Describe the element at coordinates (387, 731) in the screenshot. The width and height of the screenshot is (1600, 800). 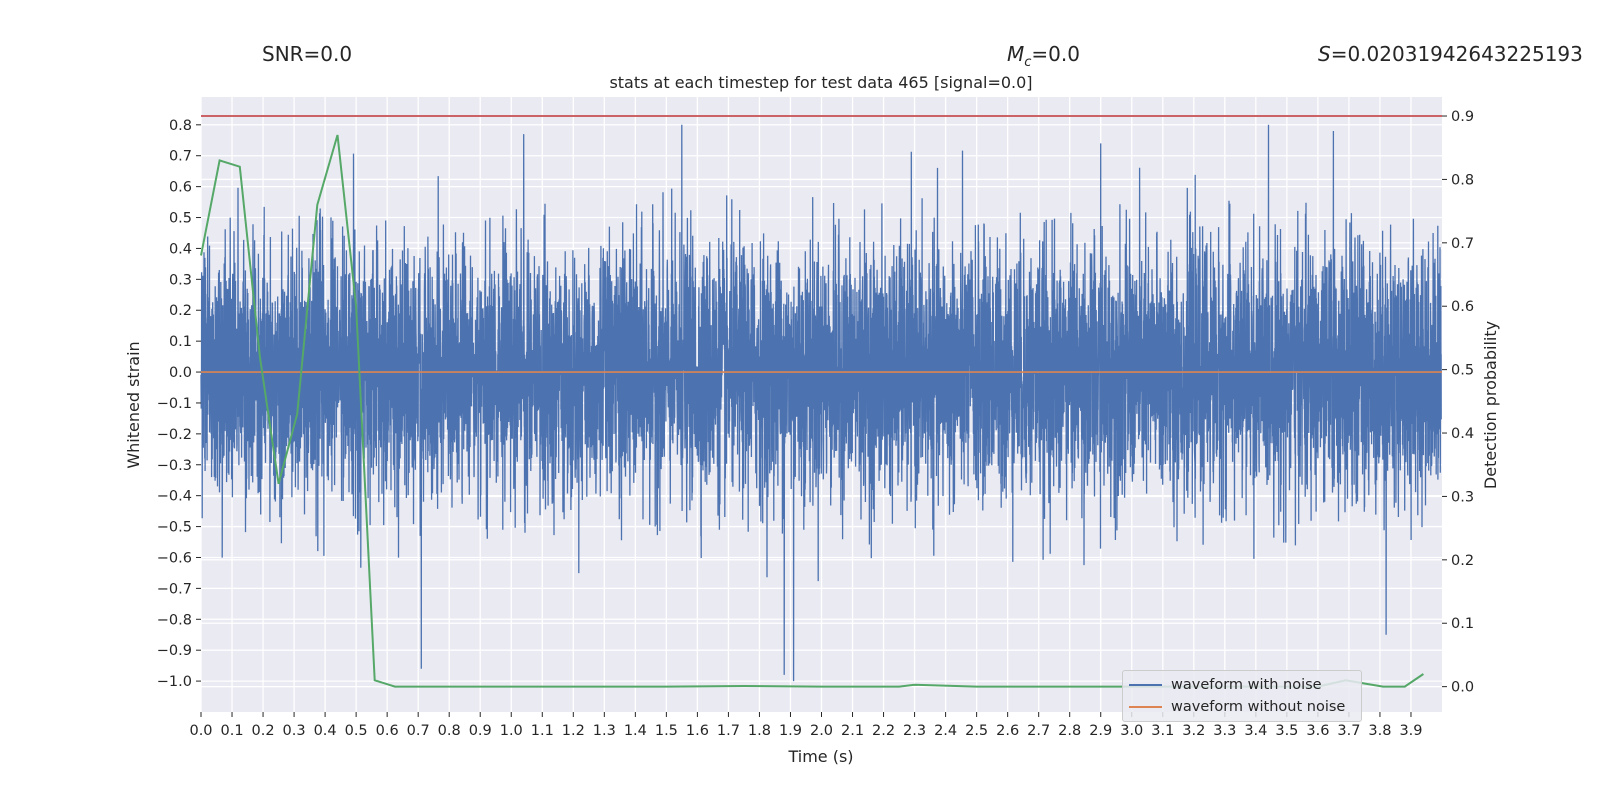
I see `x-tick-label: 0.6` at that location.